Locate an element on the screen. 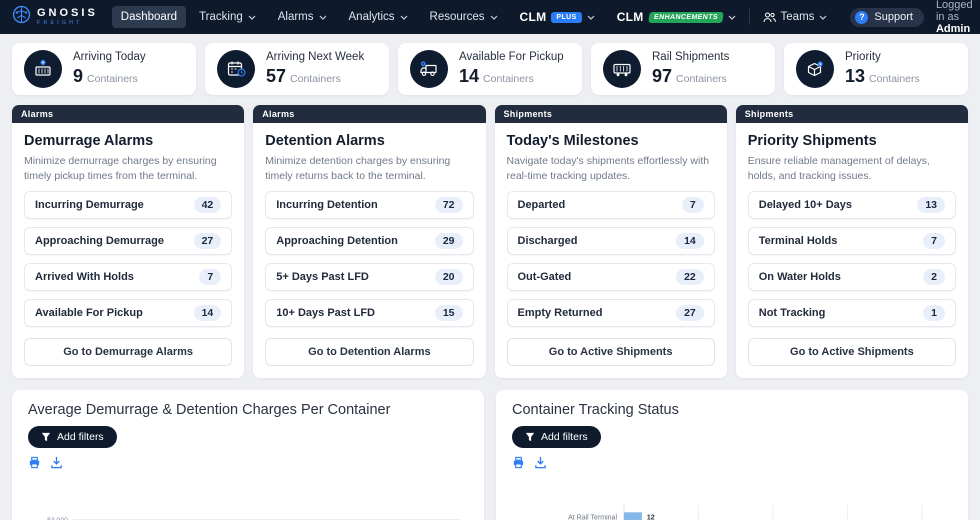 Image resolution: width=980 pixels, height=520 pixels. count-badge: 2 is located at coordinates (934, 277).